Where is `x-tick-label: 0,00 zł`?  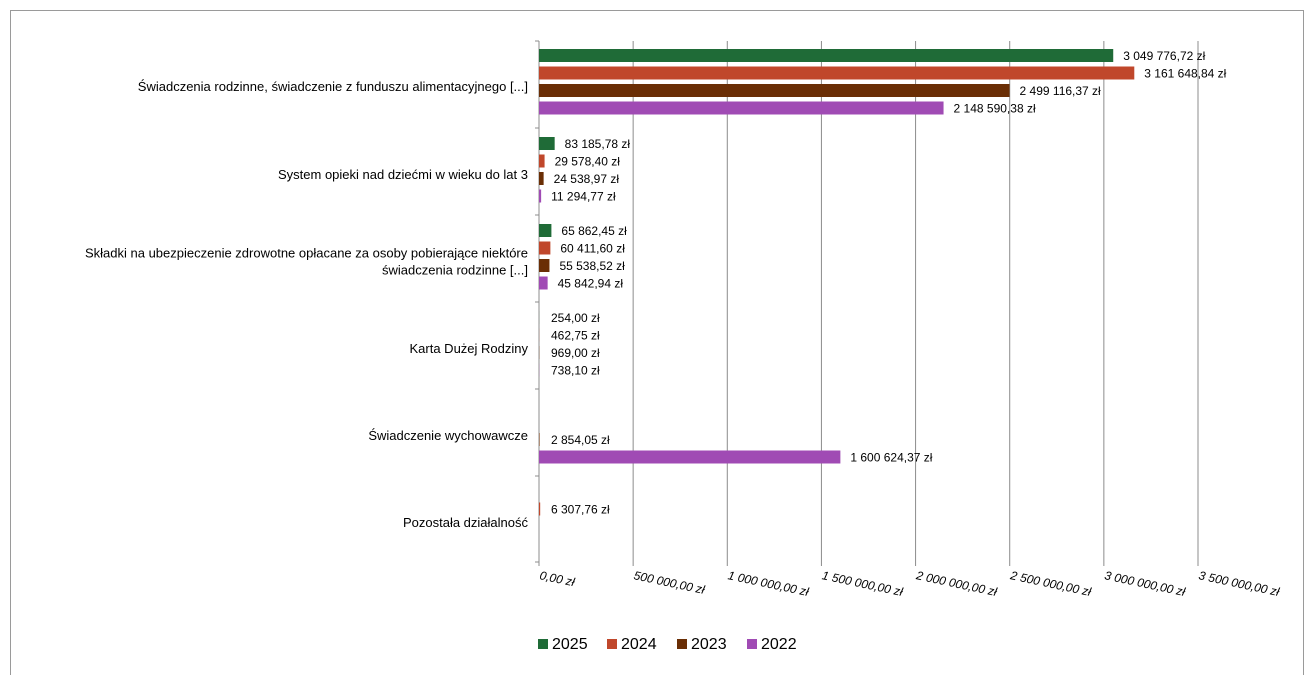
x-tick-label: 0,00 zł is located at coordinates (557, 578).